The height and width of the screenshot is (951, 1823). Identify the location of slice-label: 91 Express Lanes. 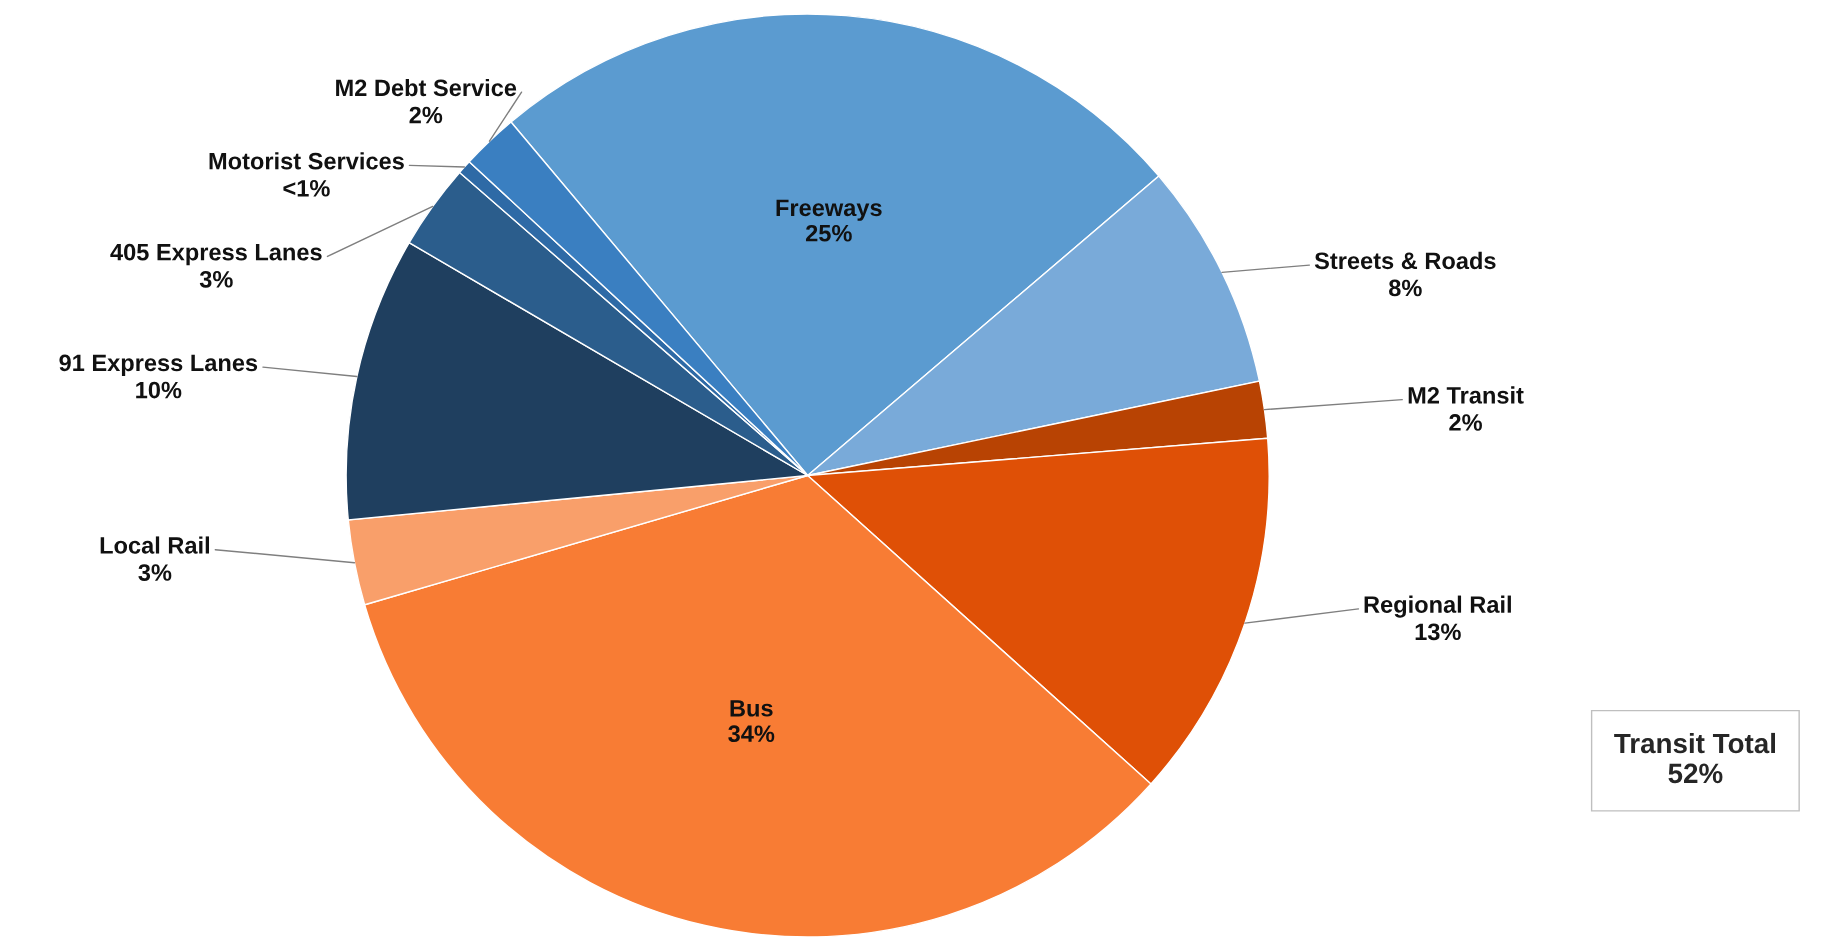
(158, 365).